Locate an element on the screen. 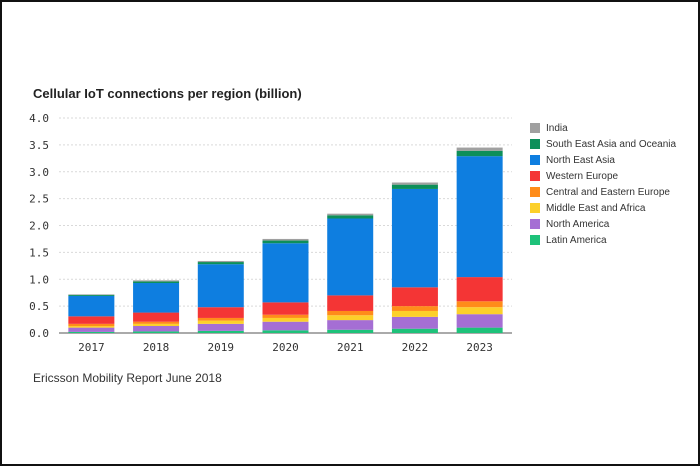 Image resolution: width=700 pixels, height=466 pixels. legend-item: Western Europe is located at coordinates (603, 176).